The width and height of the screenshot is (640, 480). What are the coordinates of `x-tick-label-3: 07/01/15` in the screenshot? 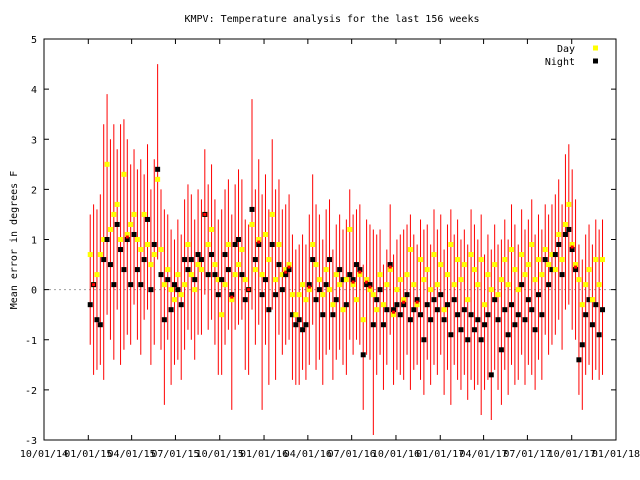 It's located at (175, 454).